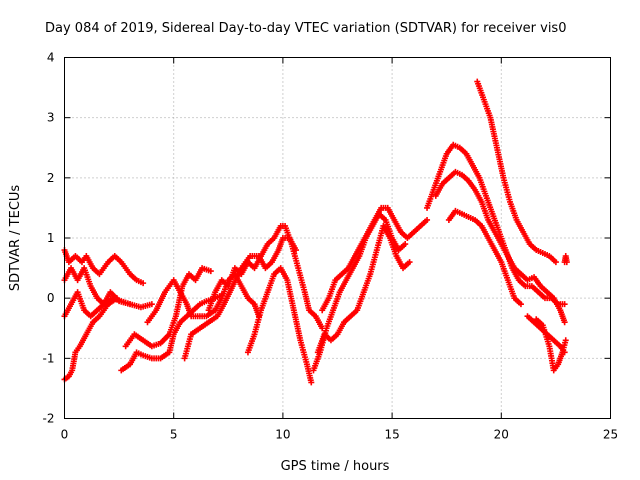 The width and height of the screenshot is (640, 480). I want to click on x-tick-label: 15, so click(391, 435).